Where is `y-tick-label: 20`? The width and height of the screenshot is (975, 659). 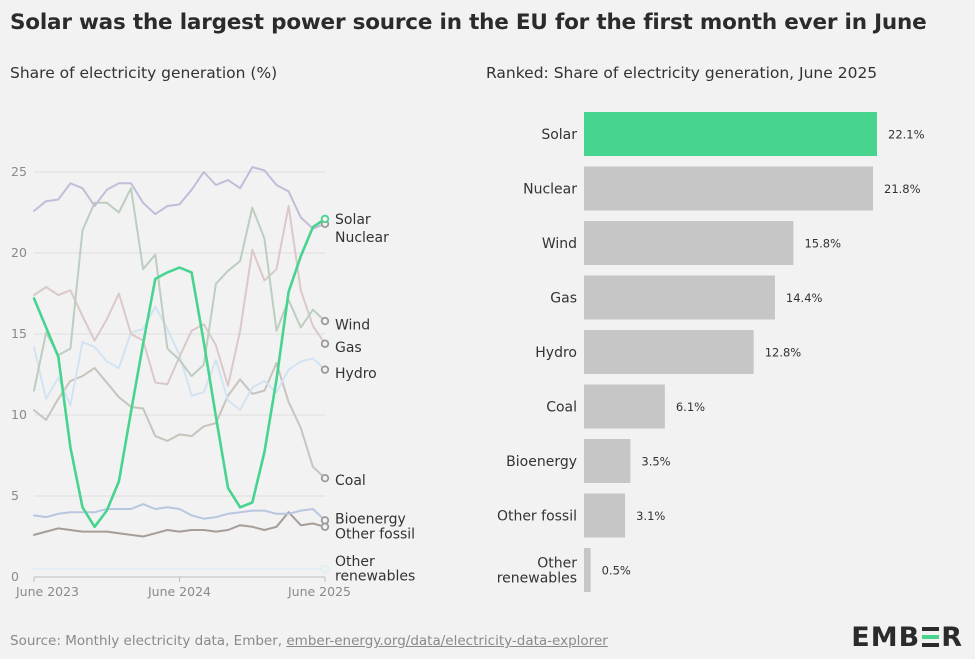 y-tick-label: 20 is located at coordinates (19, 252).